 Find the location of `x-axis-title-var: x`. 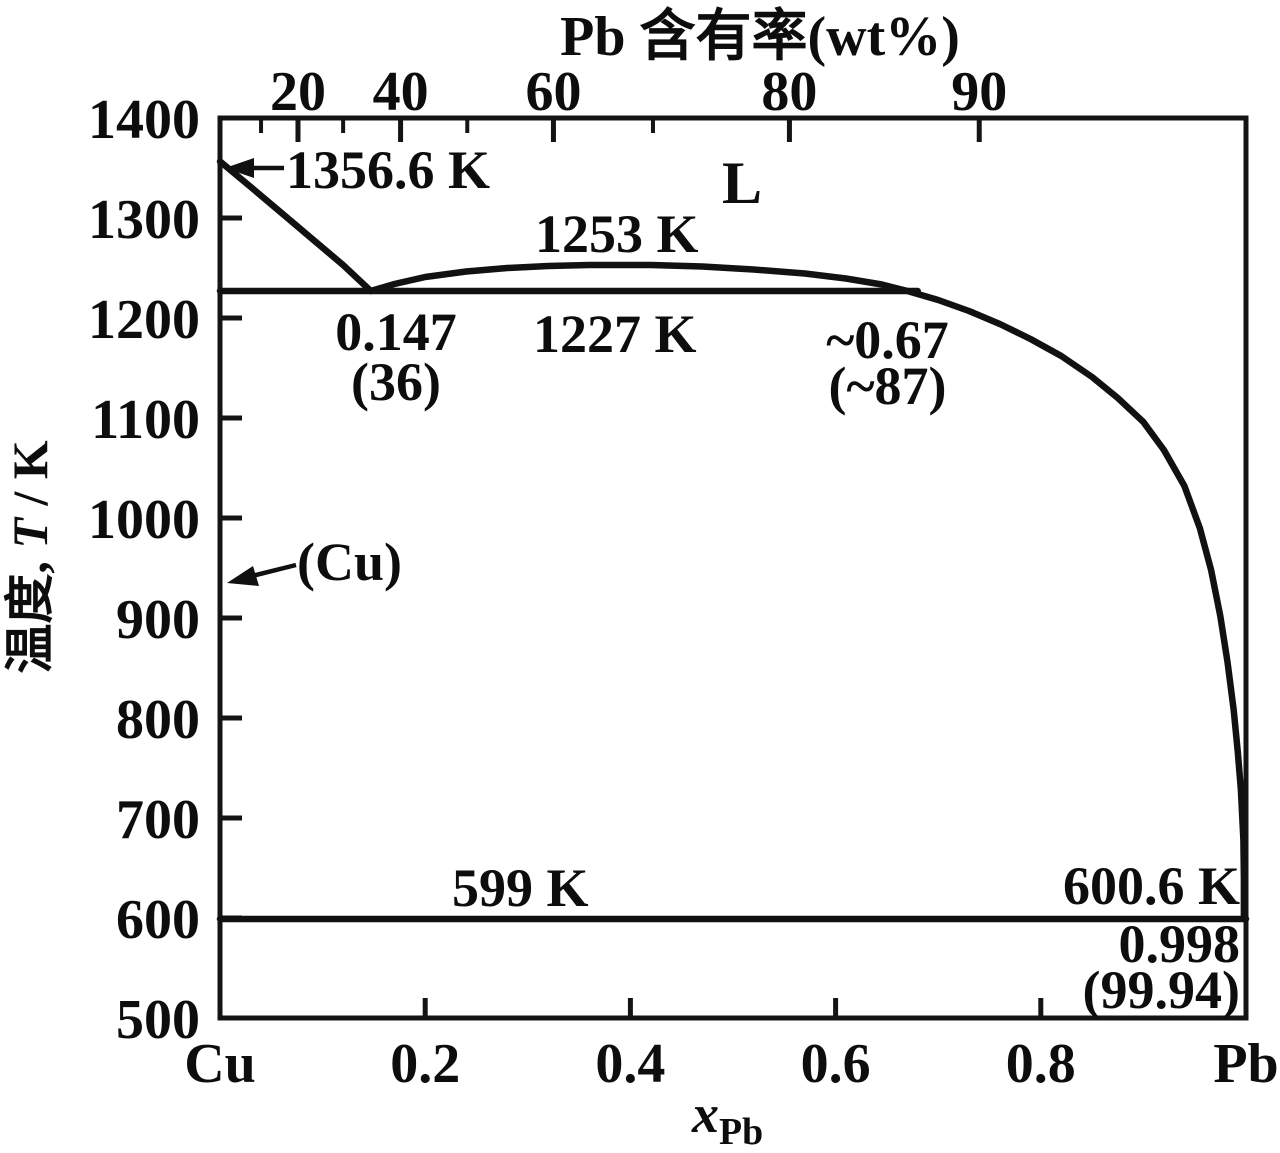

x-axis-title-var: x is located at coordinates (705, 1114).